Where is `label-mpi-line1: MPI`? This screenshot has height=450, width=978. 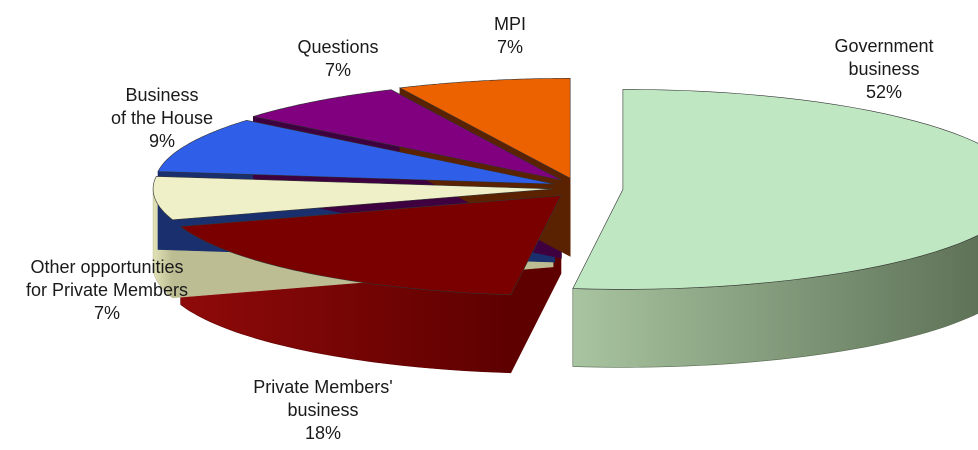 label-mpi-line1: MPI is located at coordinates (510, 24).